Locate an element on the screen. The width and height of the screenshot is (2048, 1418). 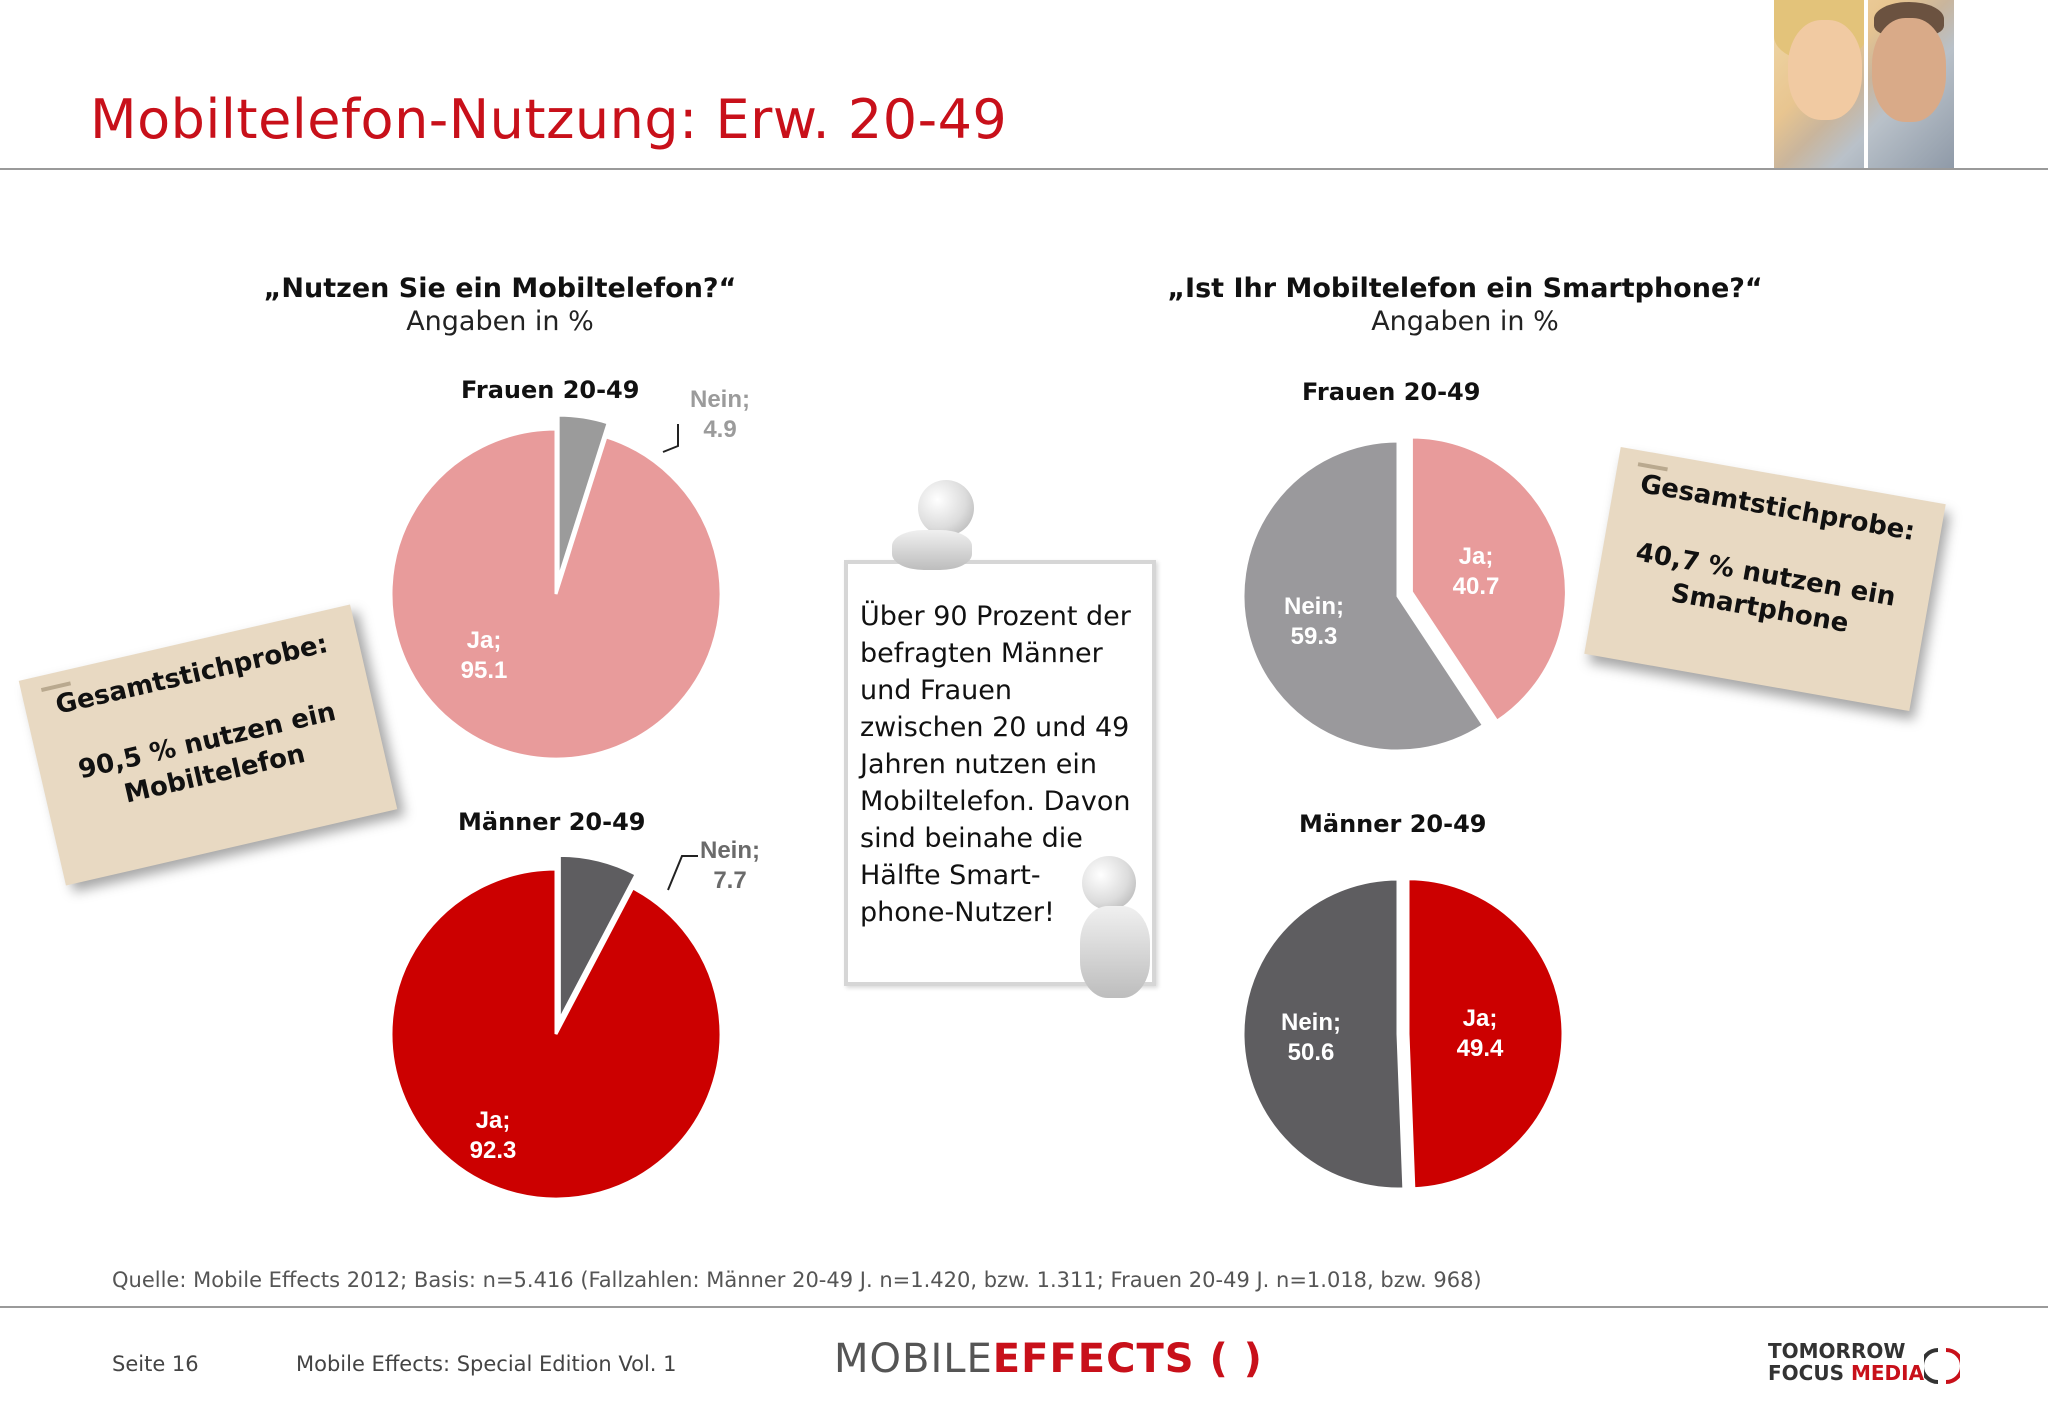
pie3-label-nein: Nein; is located at coordinates (1314, 606).